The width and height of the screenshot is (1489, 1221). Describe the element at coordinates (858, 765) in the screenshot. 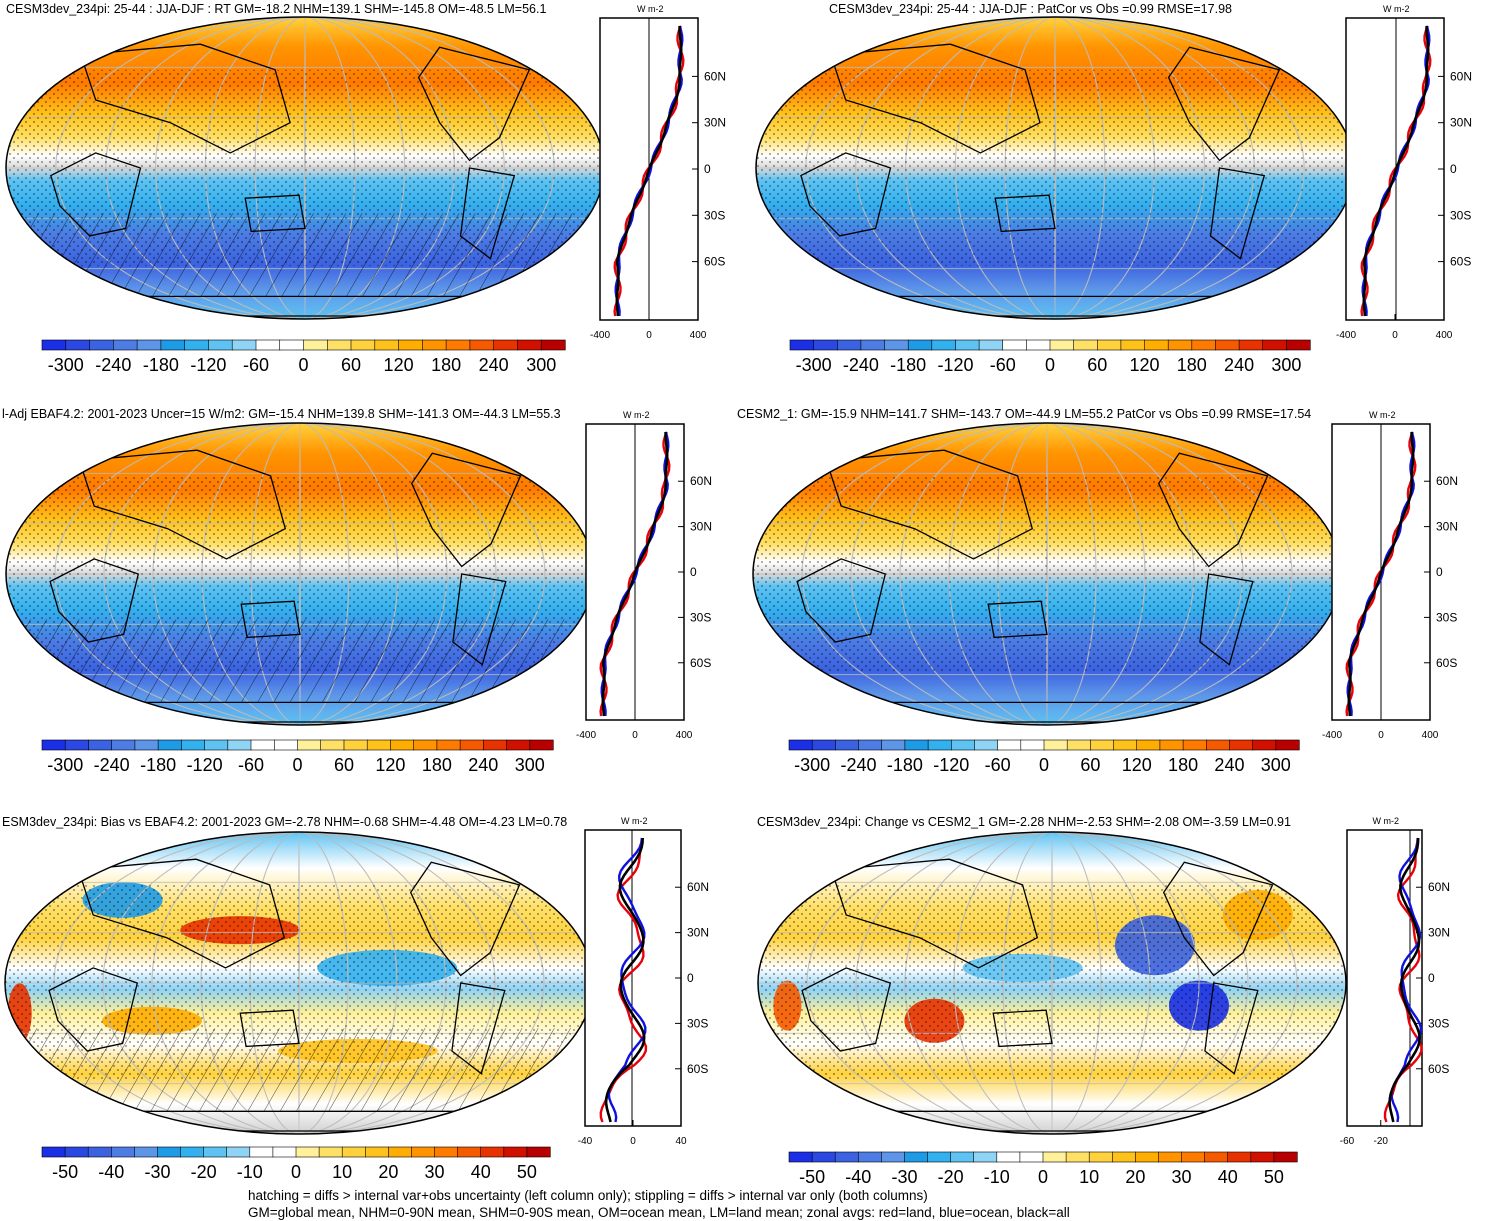

I see `colorbar-tick-label: -240` at that location.